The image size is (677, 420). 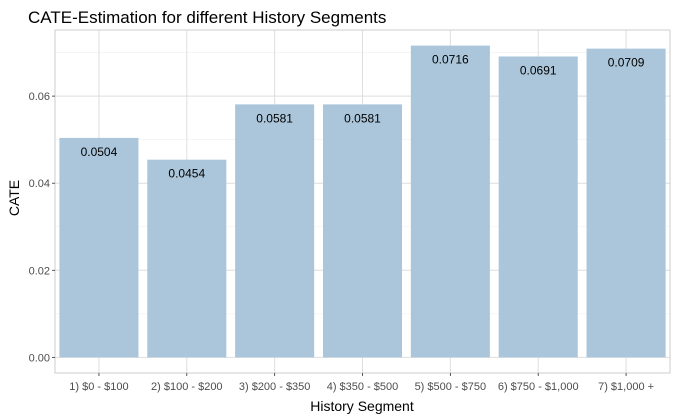 What do you see at coordinates (362, 118) in the screenshot?
I see `value-label-4: 0.0581` at bounding box center [362, 118].